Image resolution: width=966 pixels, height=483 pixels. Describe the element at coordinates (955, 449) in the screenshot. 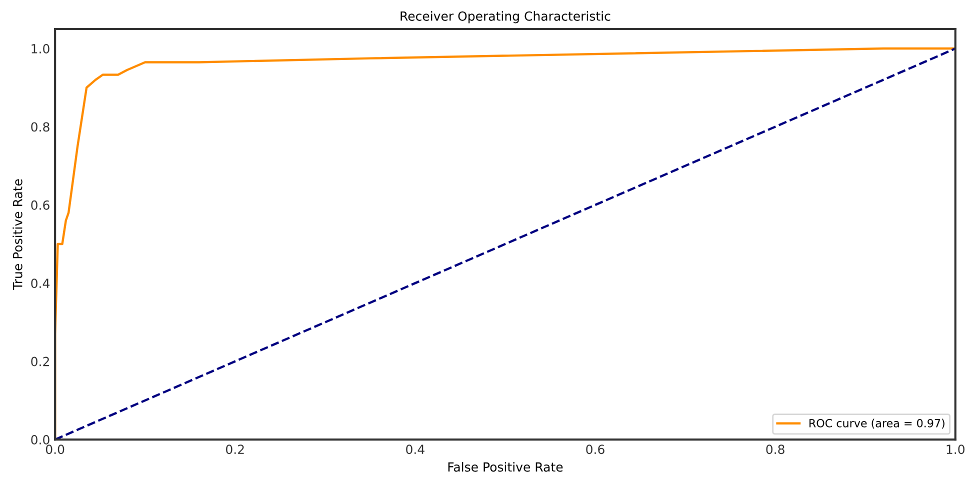

I see `x-tick-label: 1.0` at that location.